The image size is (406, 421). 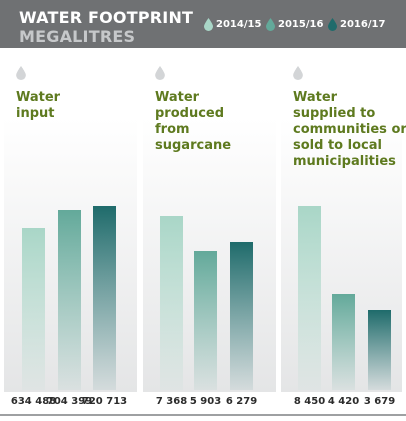 I want to click on data-label: 4 420, so click(x=343, y=401).